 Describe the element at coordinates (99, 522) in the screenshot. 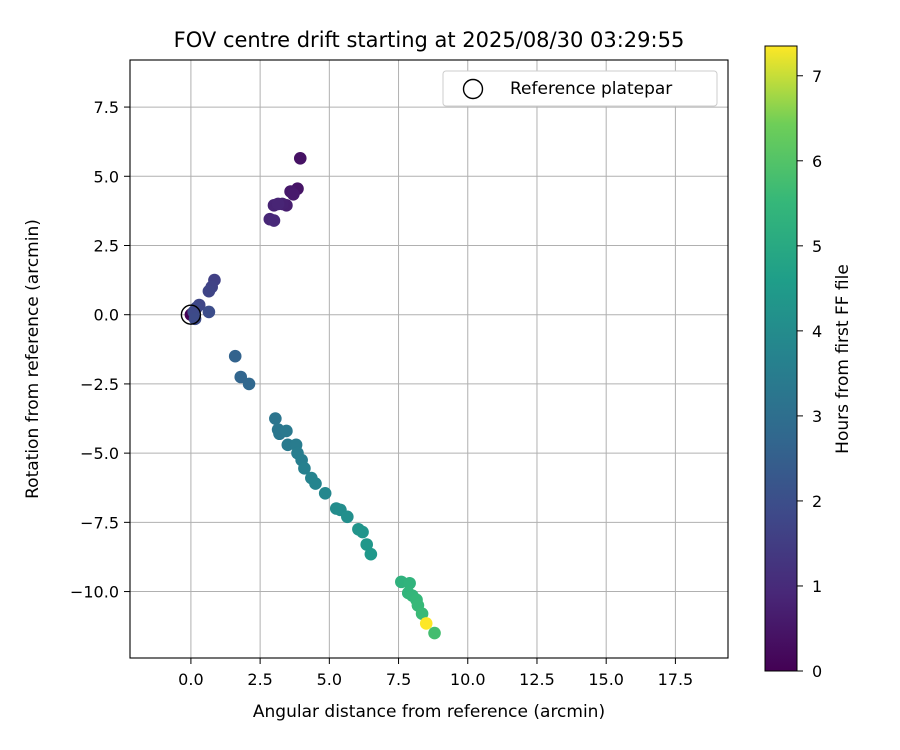

I see `y-tick-label: −7.5` at that location.